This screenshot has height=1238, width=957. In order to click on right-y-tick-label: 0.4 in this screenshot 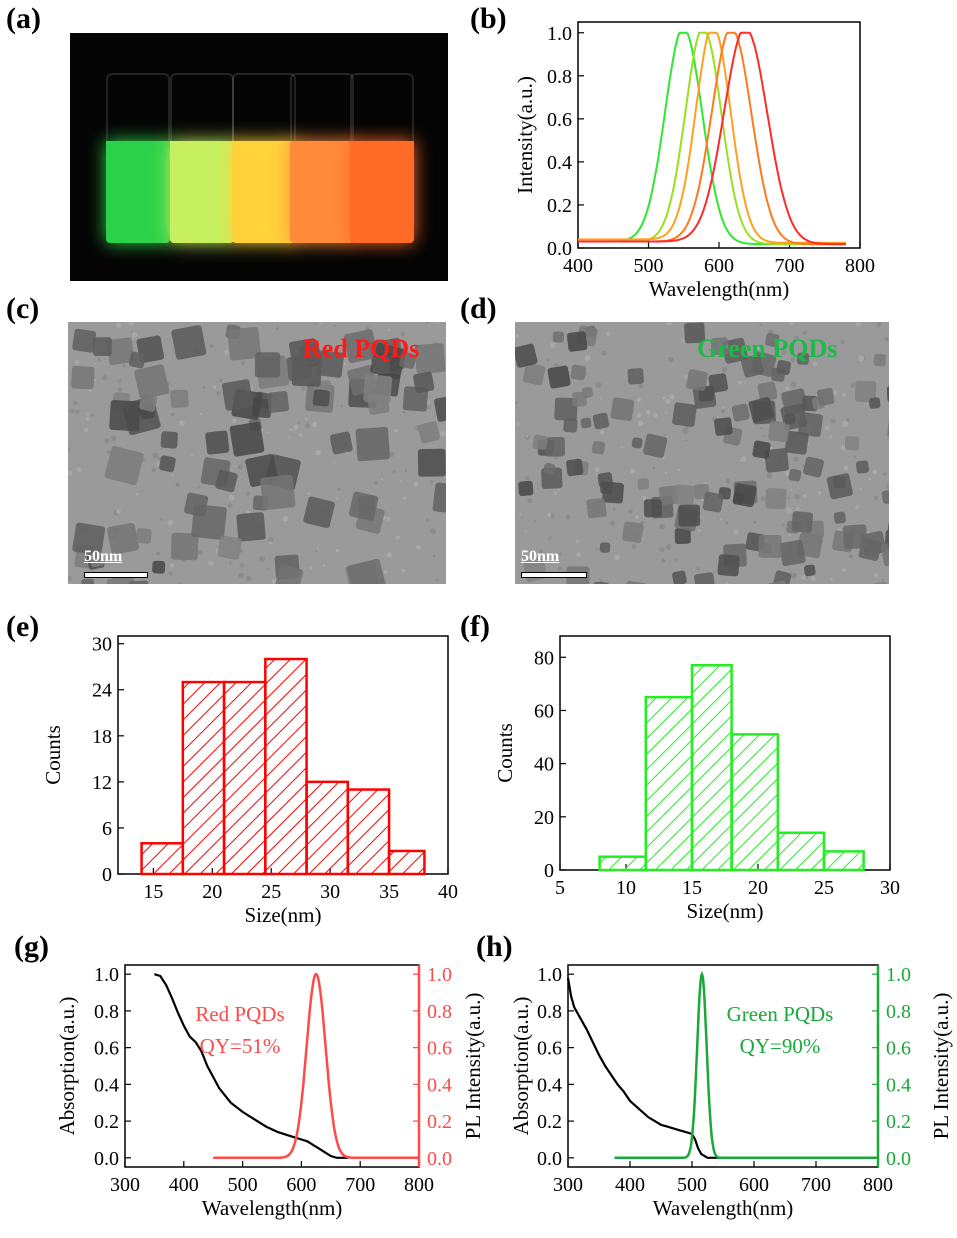, I will do `click(439, 1085)`.